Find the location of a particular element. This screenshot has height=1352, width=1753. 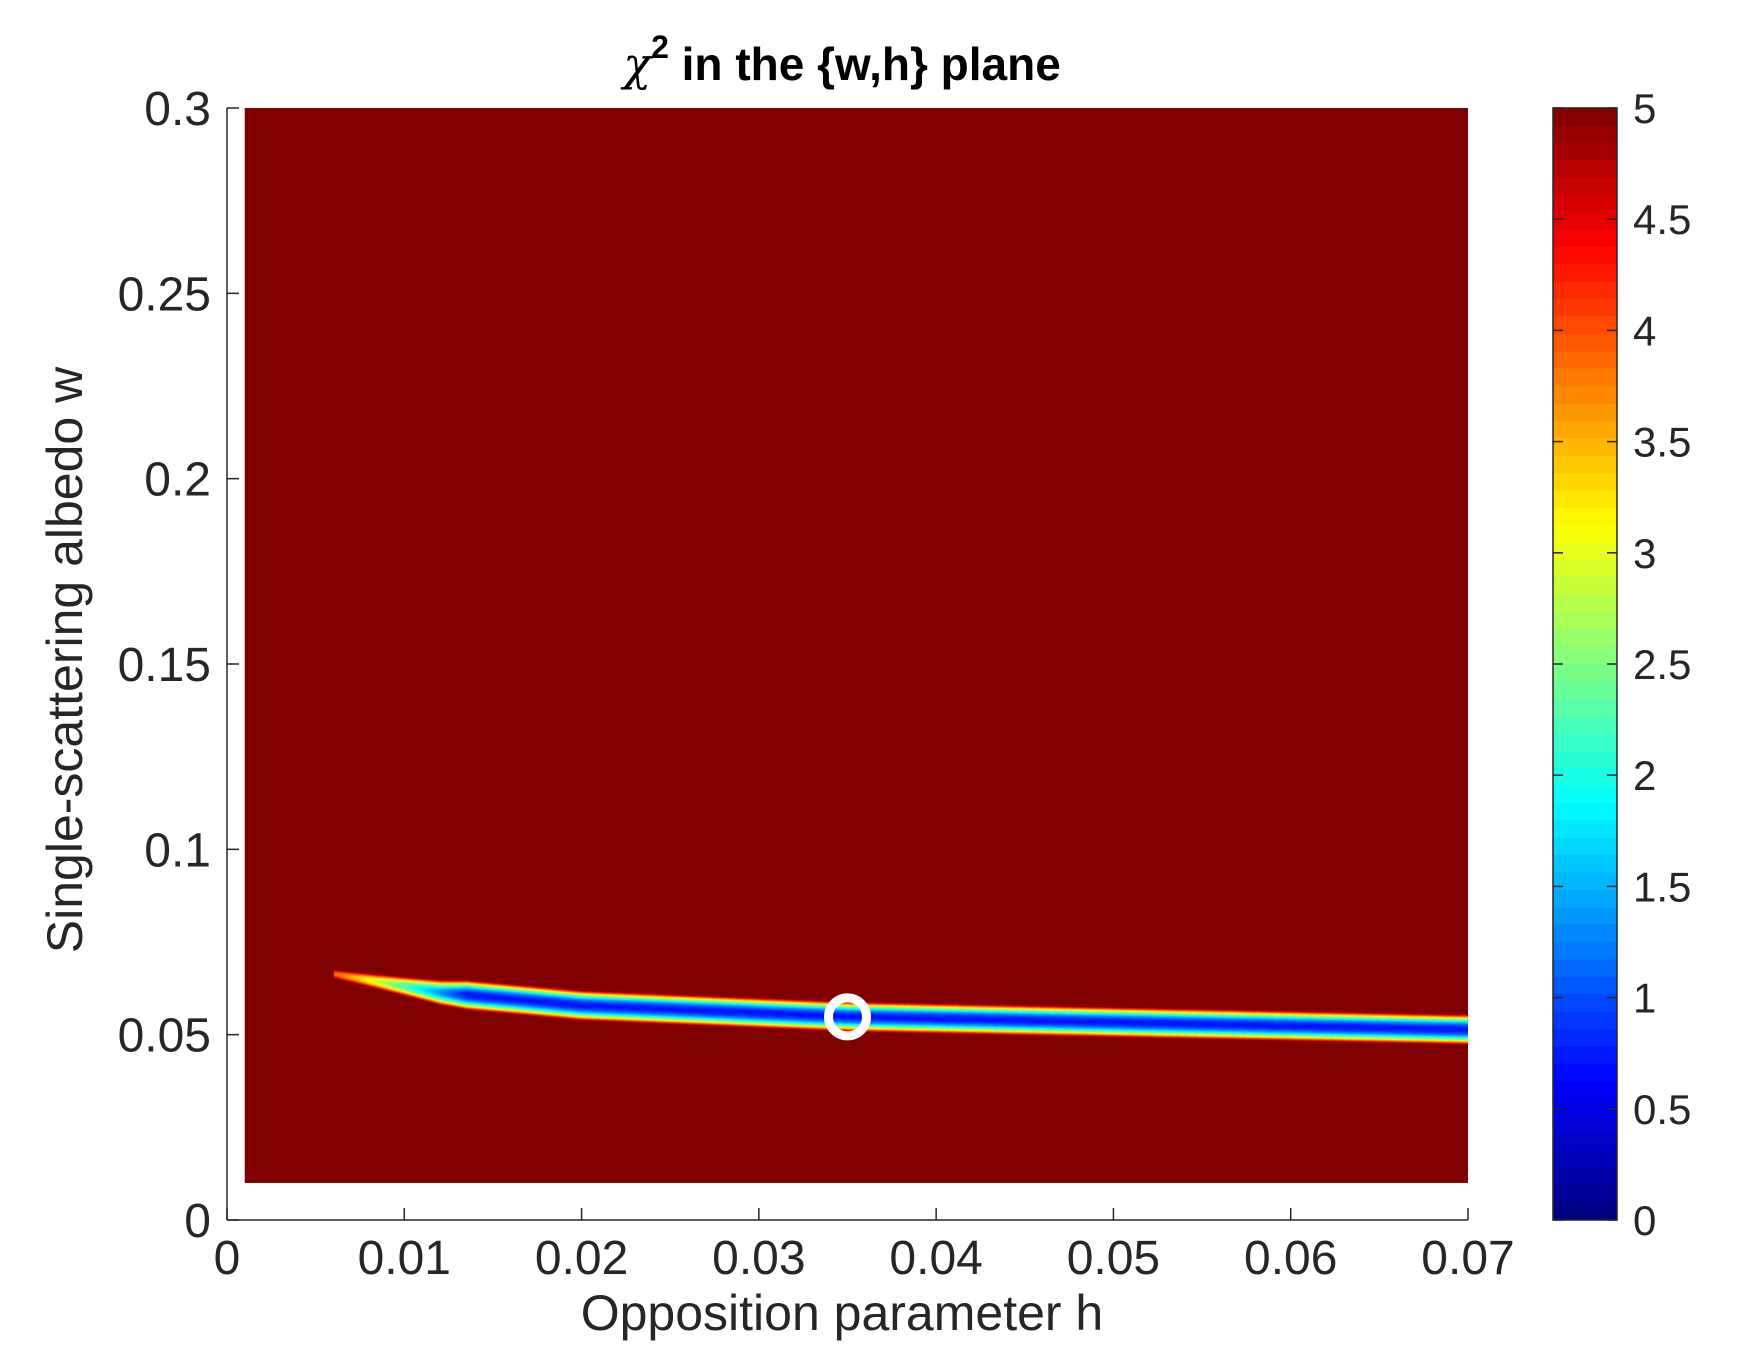

colorbar-gradient is located at coordinates (1585, 664).